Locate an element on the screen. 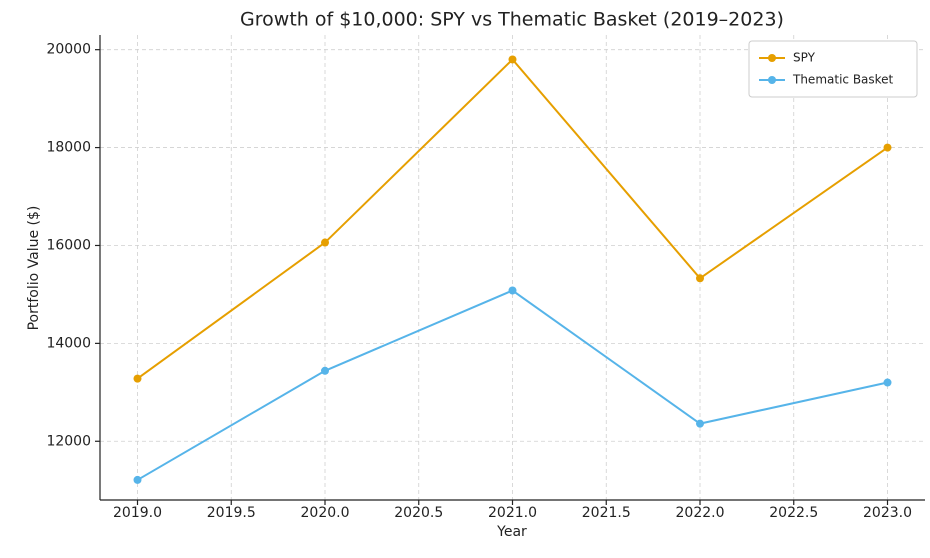 The image size is (930, 558). legend-label: SPY is located at coordinates (804, 58).